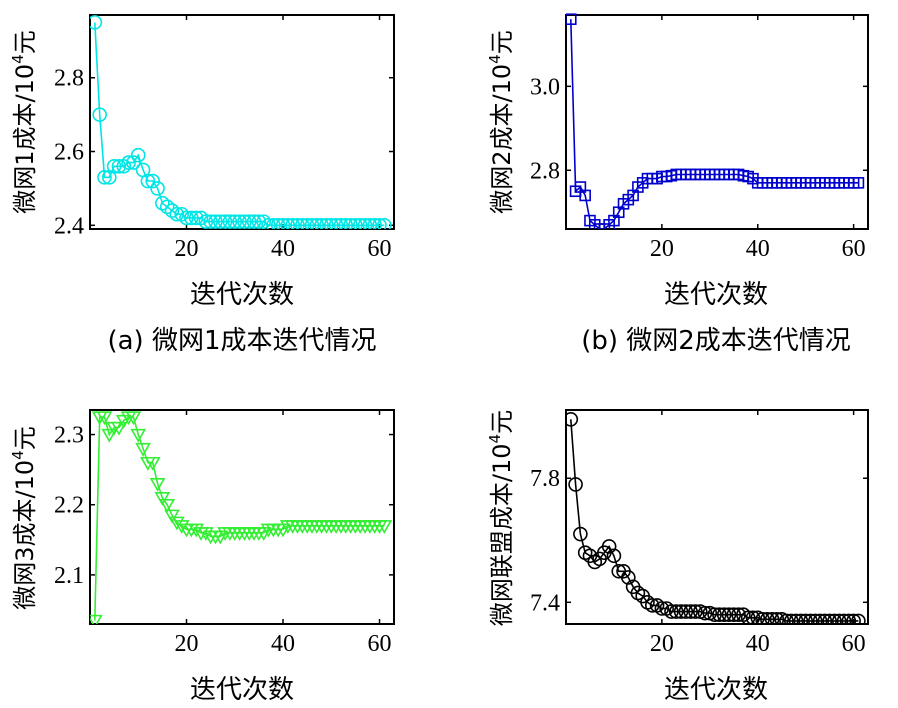 The width and height of the screenshot is (898, 708). I want to click on panel-c-xtick-label-60: 60, so click(380, 644).